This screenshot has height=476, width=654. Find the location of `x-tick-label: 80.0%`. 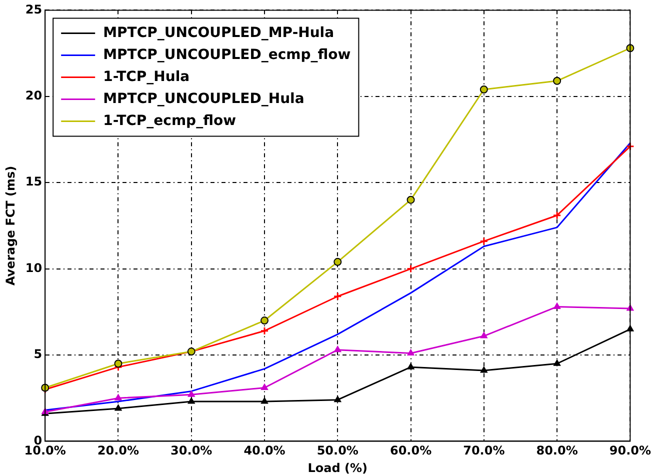

x-tick-label: 80.0% is located at coordinates (557, 451).